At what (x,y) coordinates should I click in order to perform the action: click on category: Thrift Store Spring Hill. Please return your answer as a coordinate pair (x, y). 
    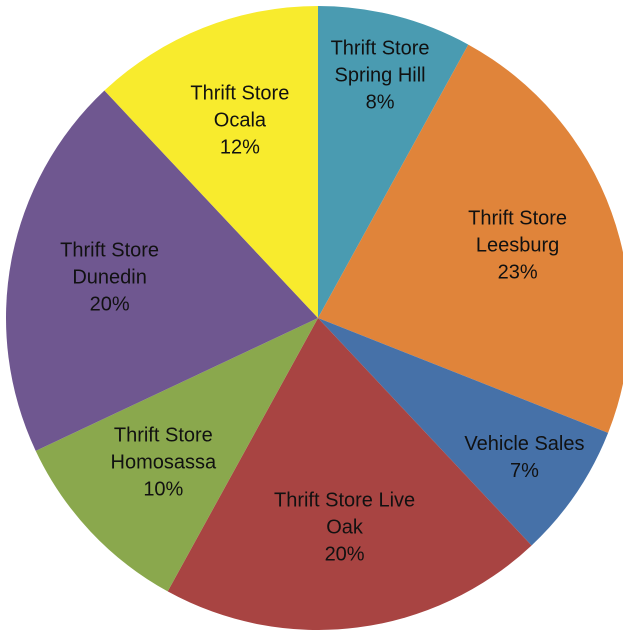
    Looking at the image, I should click on (380, 62).